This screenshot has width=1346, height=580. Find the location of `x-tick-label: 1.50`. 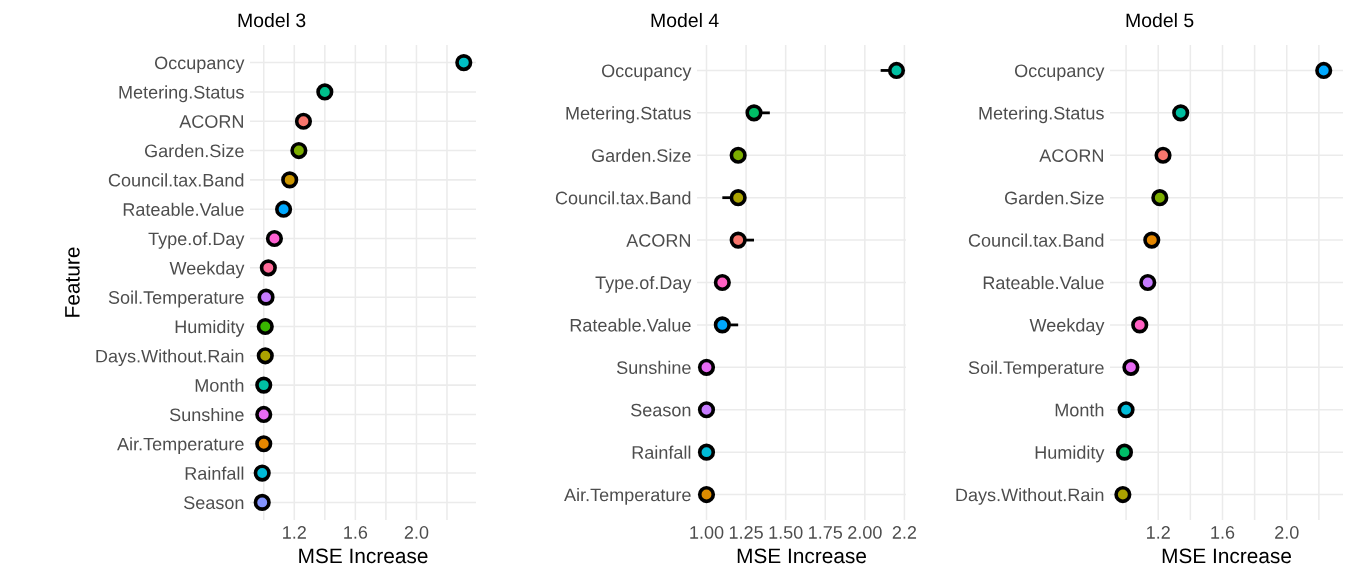

x-tick-label: 1.50 is located at coordinates (786, 532).